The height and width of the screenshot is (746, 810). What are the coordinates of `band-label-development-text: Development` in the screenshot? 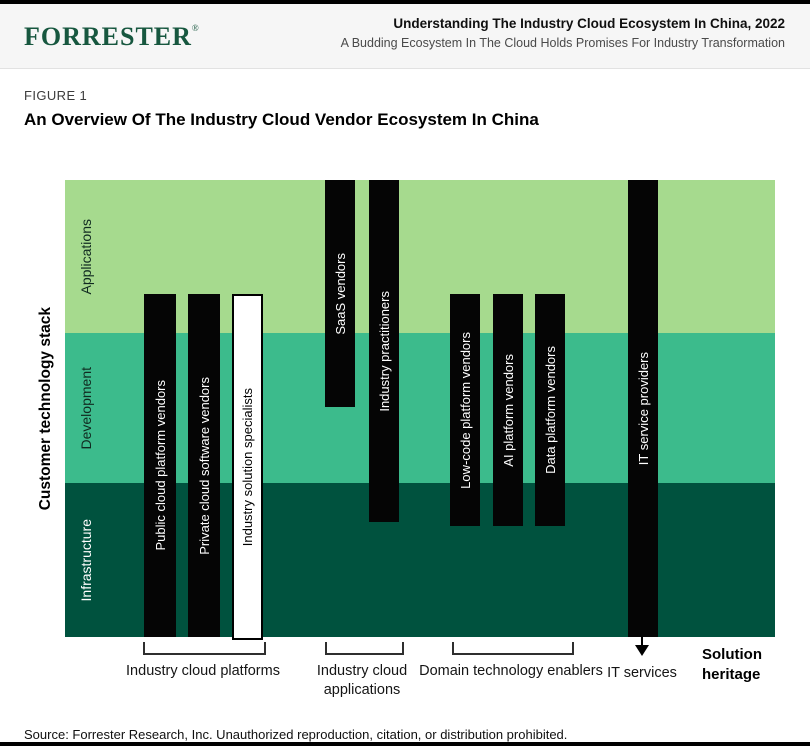 It's located at (86, 408).